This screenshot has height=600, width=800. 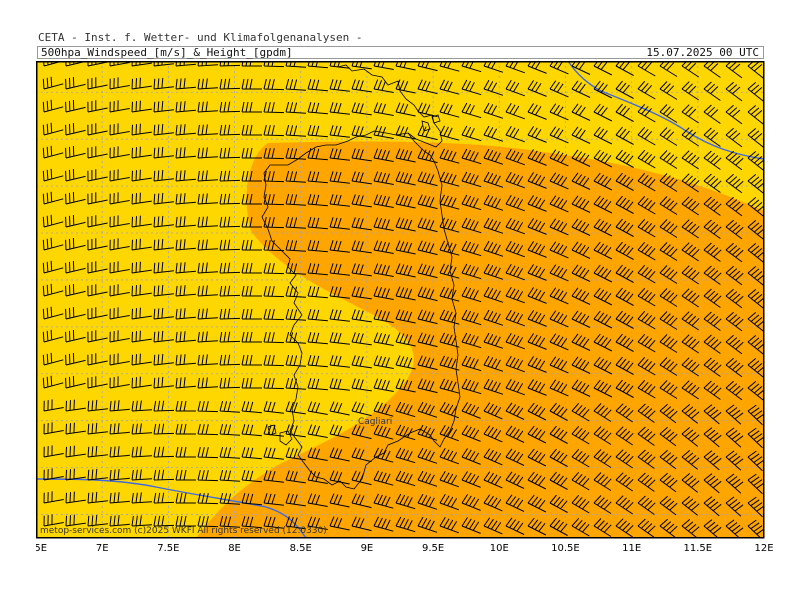 I want to click on longitude-tick-label: 9E, so click(x=367, y=548).